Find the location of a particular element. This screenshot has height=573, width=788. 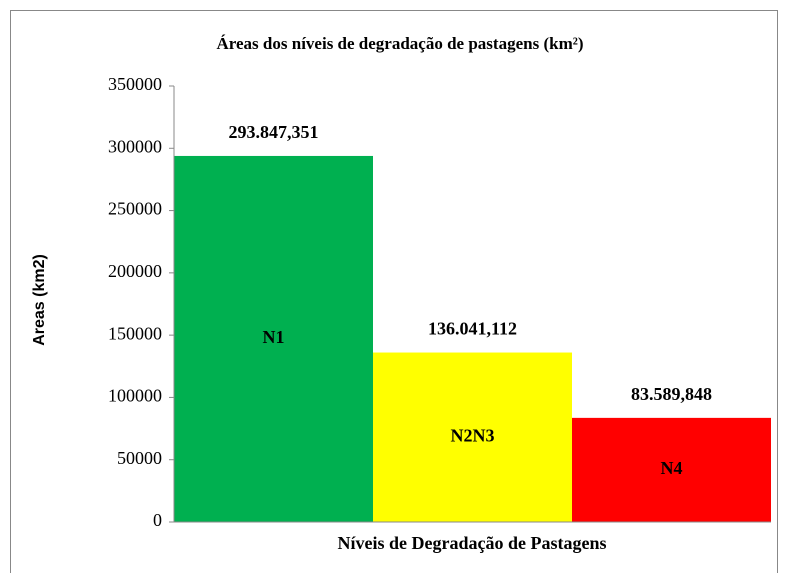

category-label: N2N3 is located at coordinates (473, 435).